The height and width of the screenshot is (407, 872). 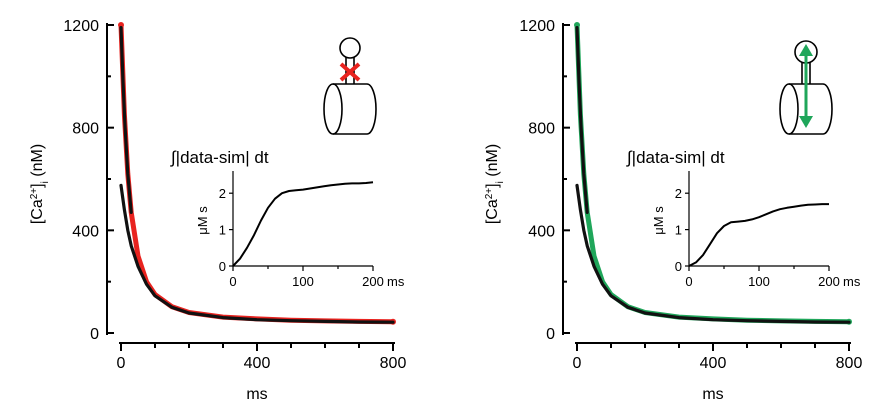 I want to click on spine-head, so click(x=350, y=48).